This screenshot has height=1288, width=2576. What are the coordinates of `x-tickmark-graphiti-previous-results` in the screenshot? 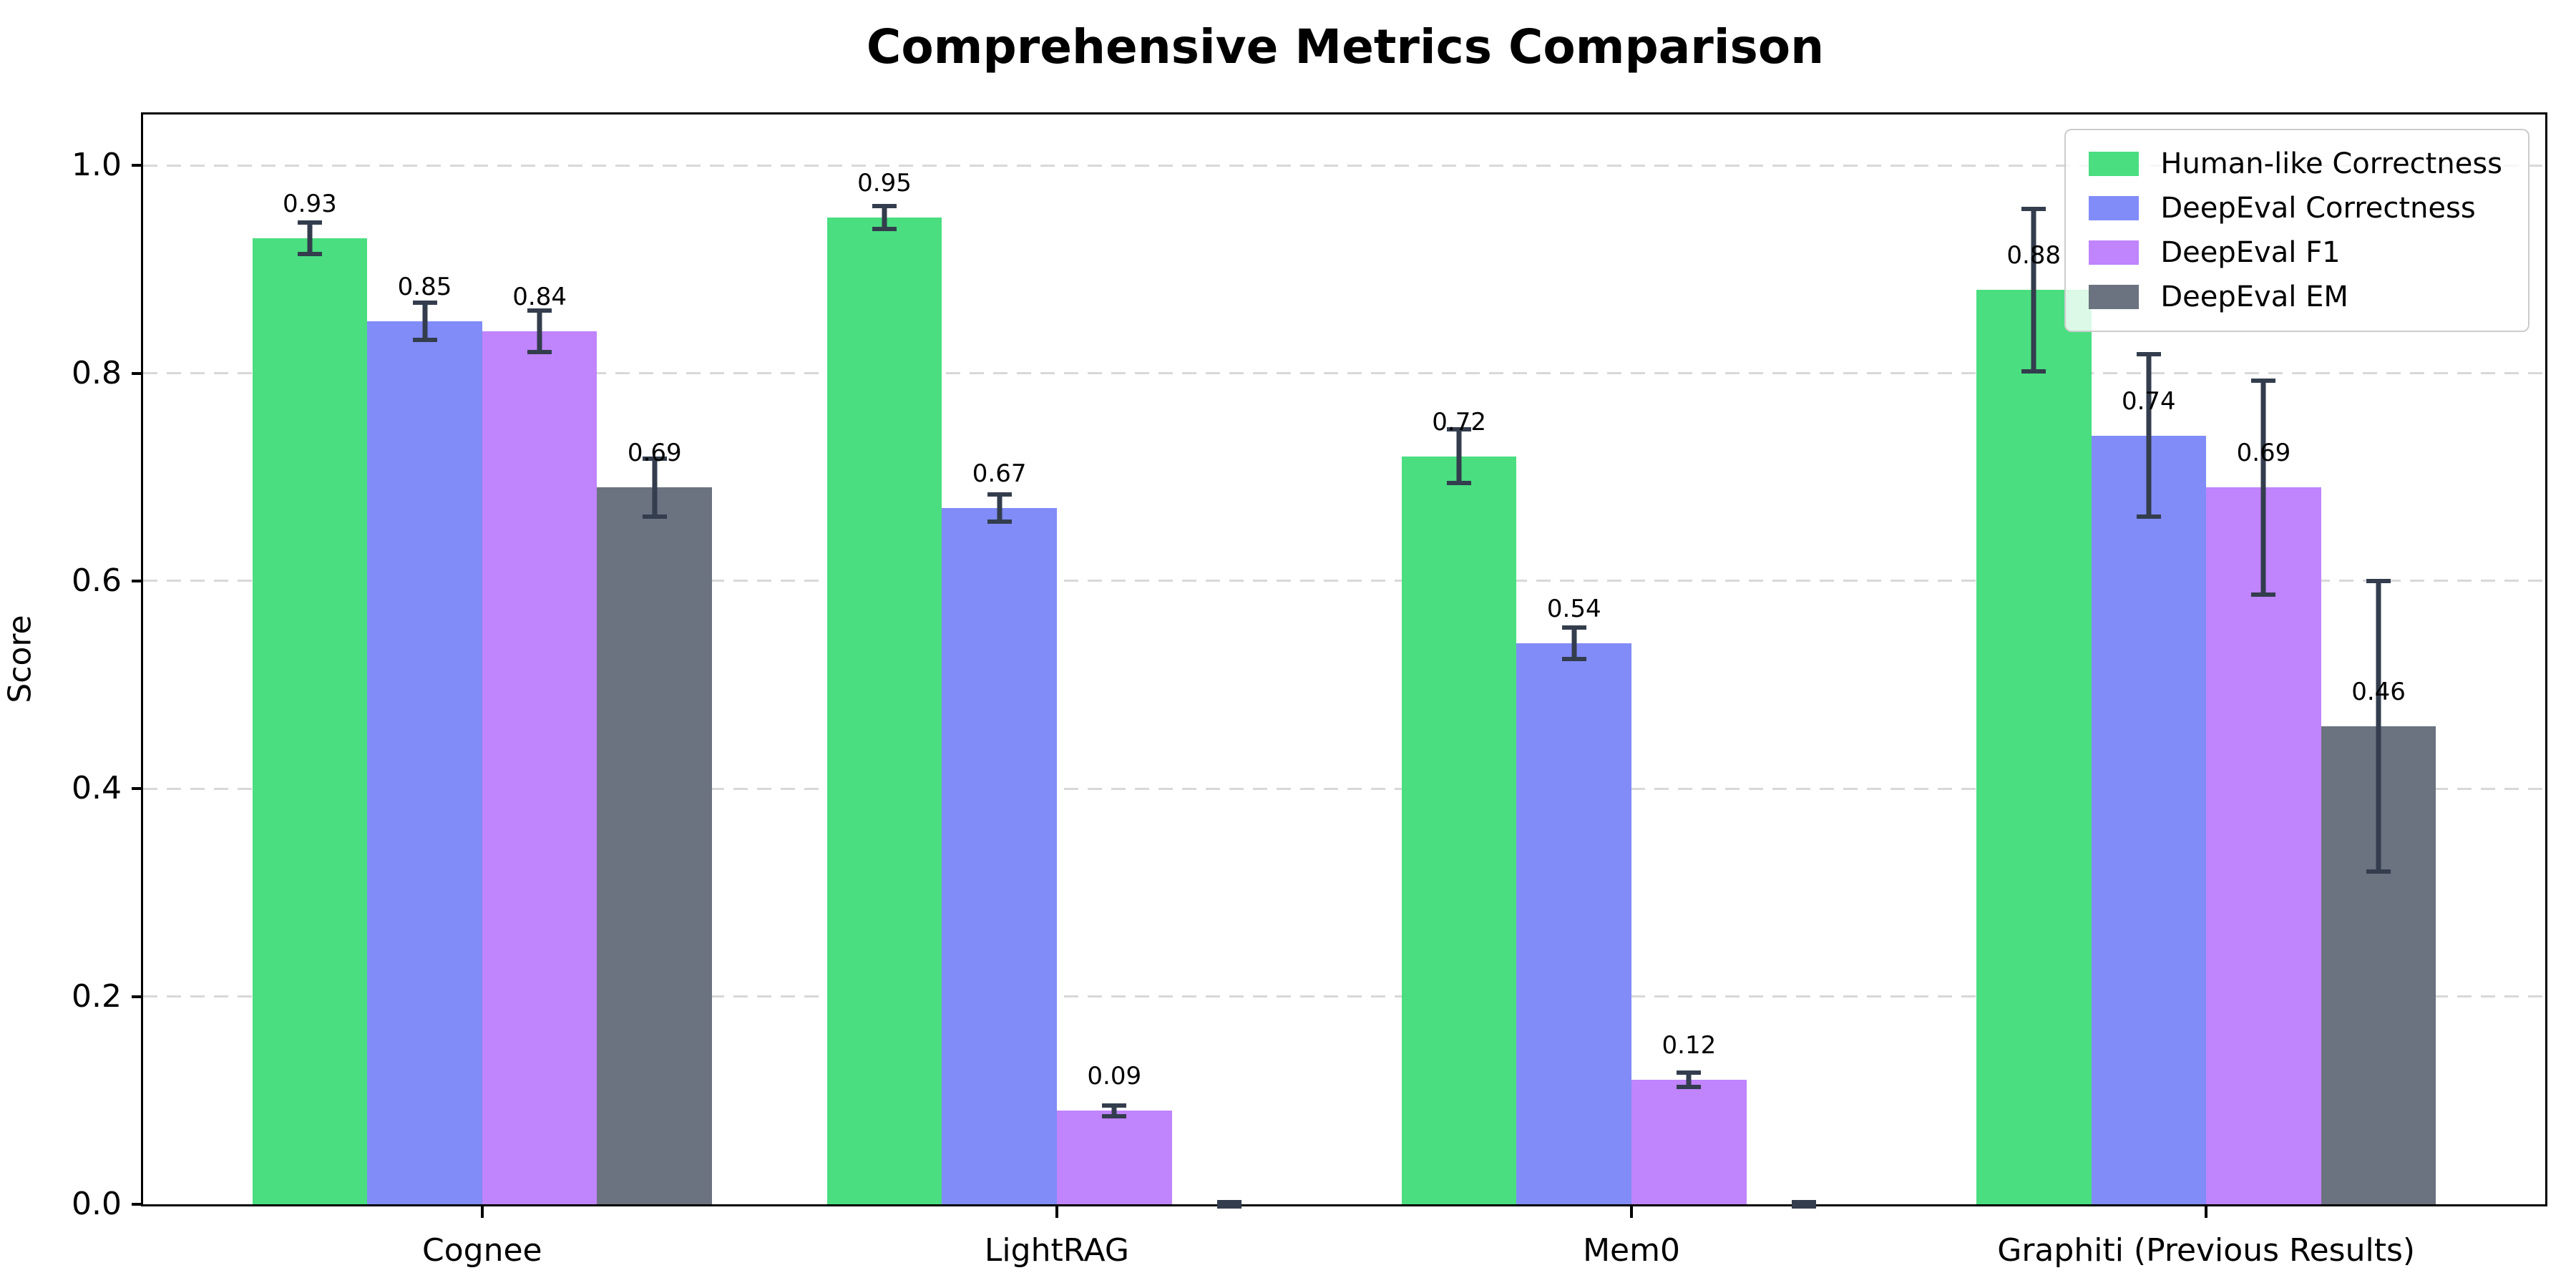 It's located at (2206, 1212).